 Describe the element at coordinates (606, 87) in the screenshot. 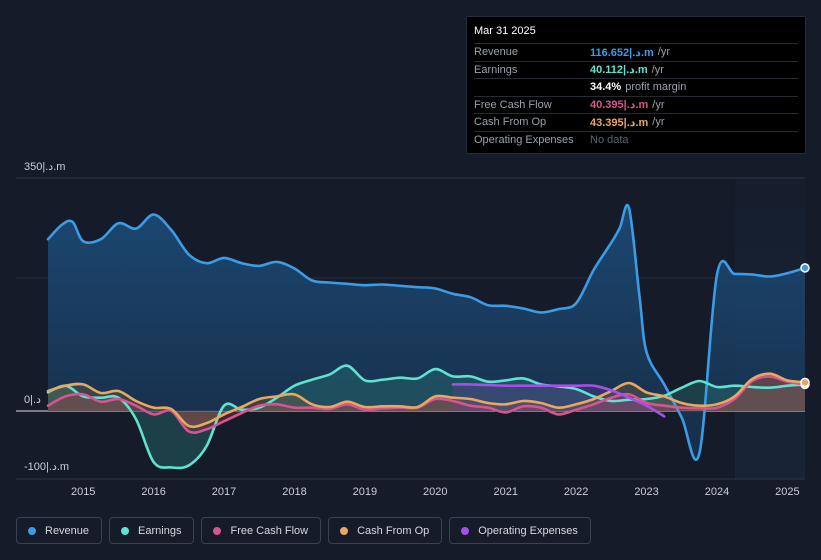

I see `tooltip-value: 34.4%` at that location.